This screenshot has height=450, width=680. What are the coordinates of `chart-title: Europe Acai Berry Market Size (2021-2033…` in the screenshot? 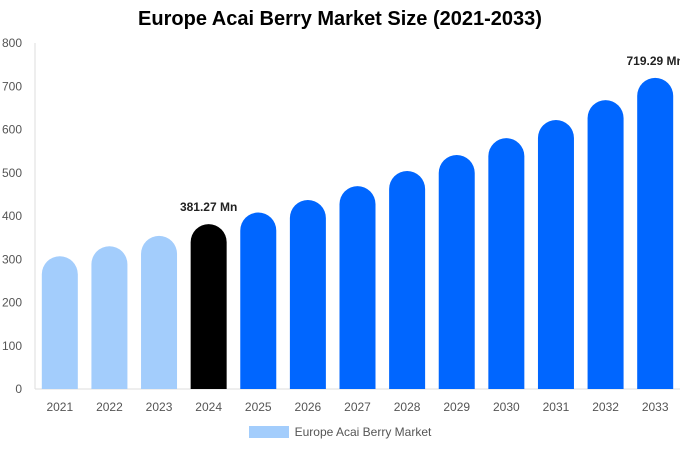 It's located at (340, 19).